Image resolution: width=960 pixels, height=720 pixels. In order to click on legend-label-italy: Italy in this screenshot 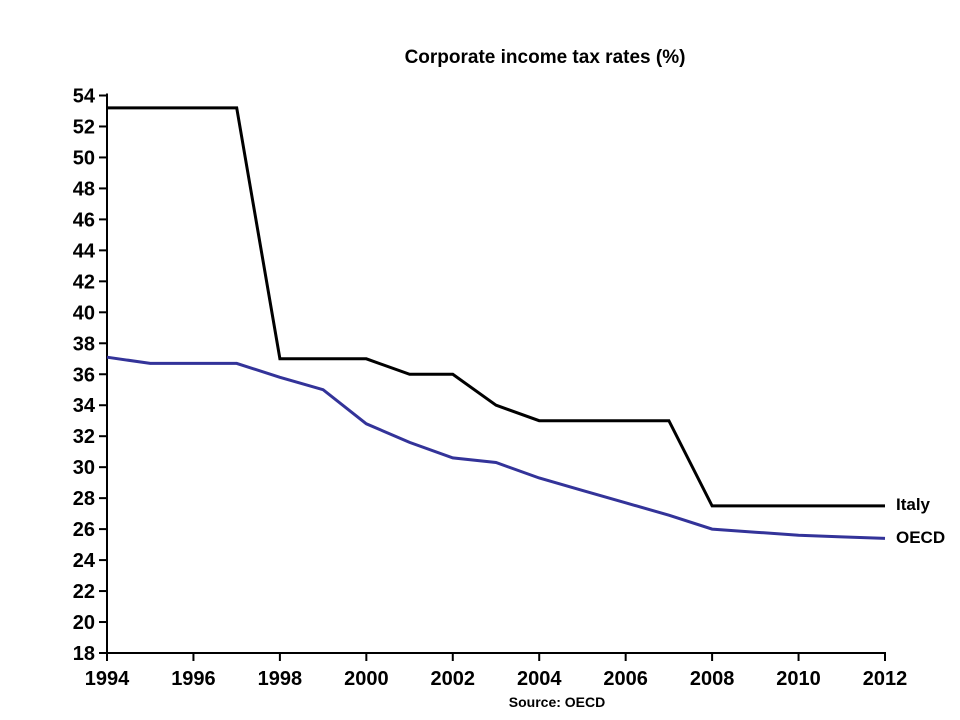, I will do `click(913, 504)`.